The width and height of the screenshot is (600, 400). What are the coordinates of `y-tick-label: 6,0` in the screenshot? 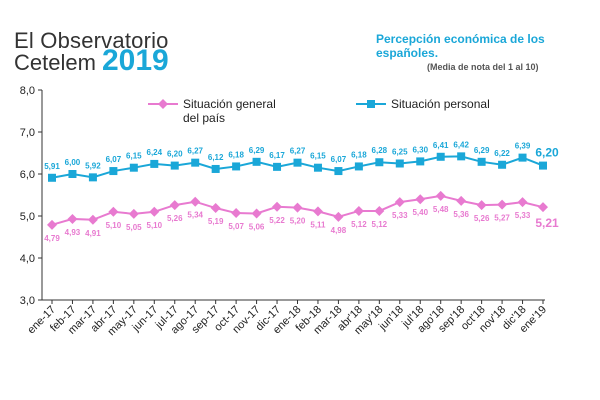 It's located at (27, 175).